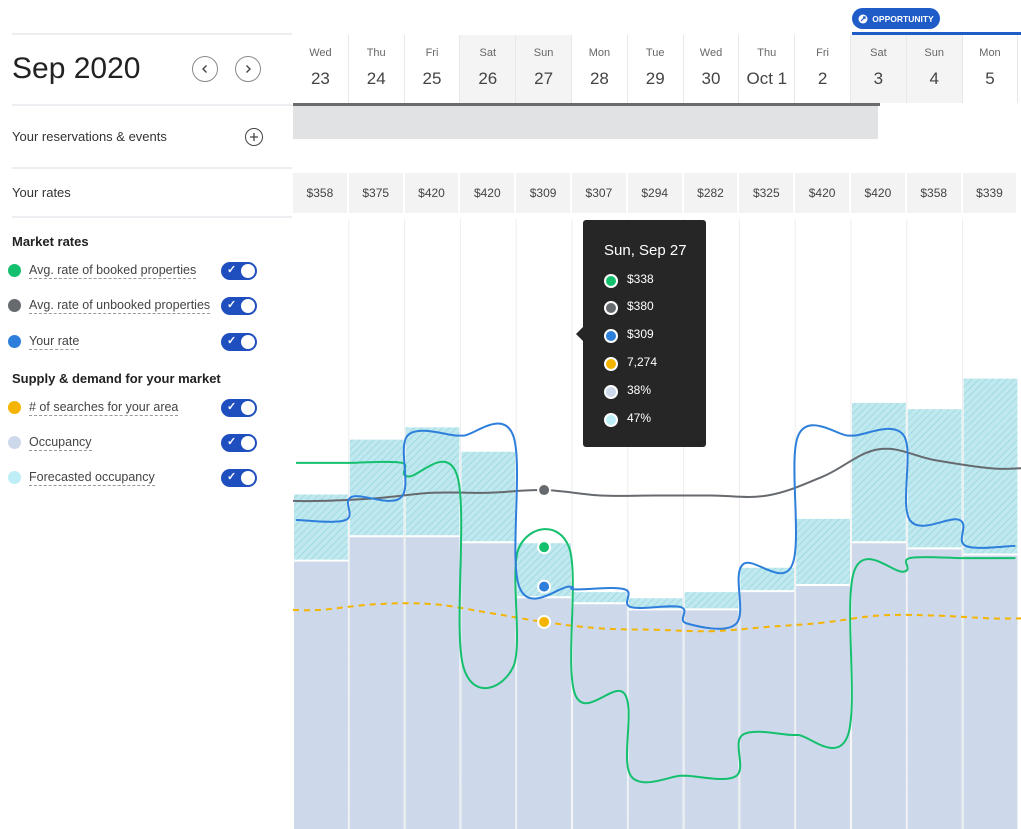 The width and height of the screenshot is (1021, 829). What do you see at coordinates (600, 69) in the screenshot?
I see `day-column: Mon 28` at bounding box center [600, 69].